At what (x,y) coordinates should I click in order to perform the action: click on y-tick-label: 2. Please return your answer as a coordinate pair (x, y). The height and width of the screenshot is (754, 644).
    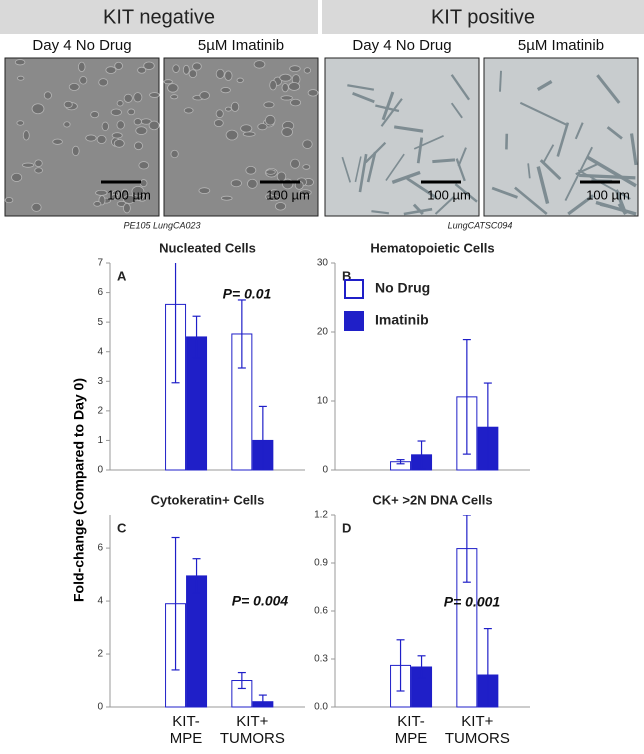
    Looking at the image, I should click on (100, 654).